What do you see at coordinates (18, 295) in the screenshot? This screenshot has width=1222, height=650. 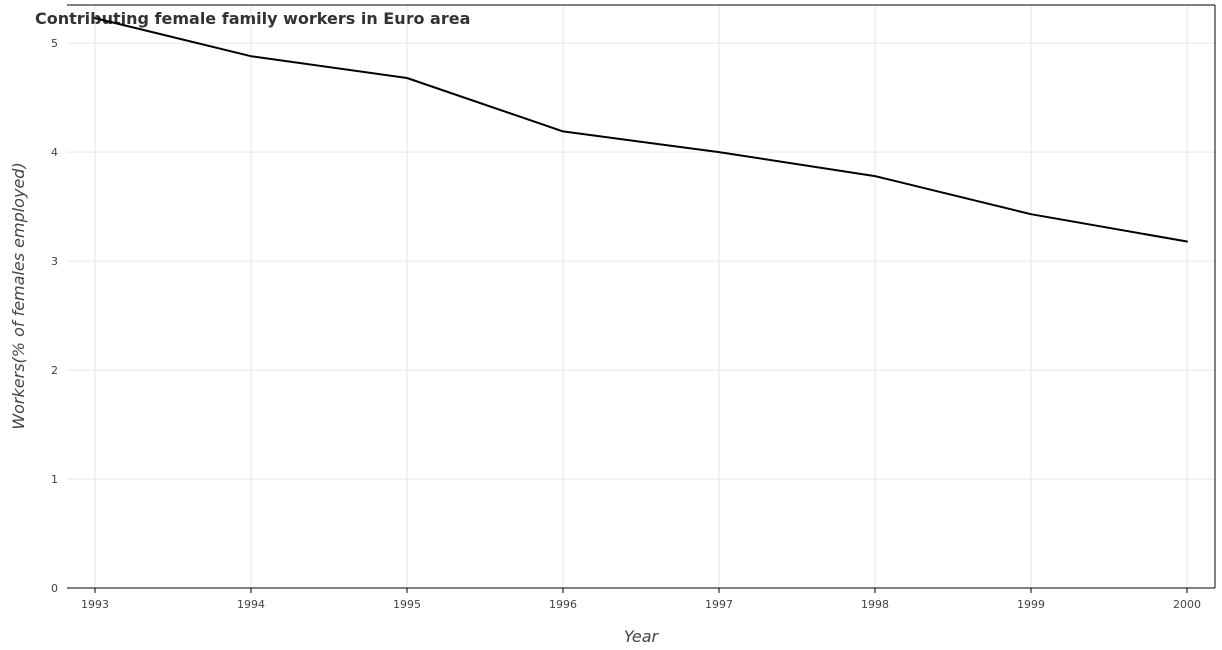 I see `y-axis-label: Workers(% of females employed)` at bounding box center [18, 295].